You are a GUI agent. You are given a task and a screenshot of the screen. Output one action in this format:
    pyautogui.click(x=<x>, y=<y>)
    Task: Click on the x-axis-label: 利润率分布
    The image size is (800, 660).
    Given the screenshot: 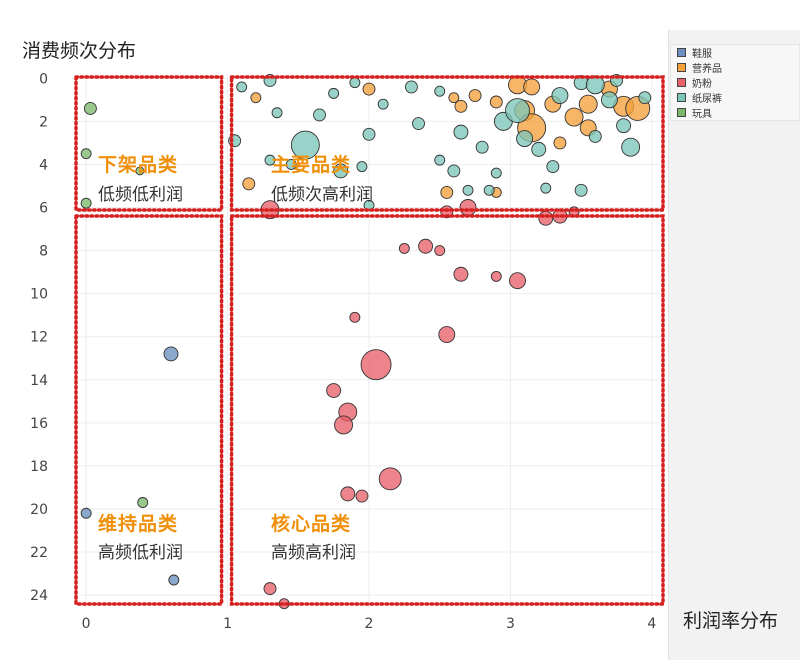 What is the action you would take?
    pyautogui.click(x=731, y=621)
    